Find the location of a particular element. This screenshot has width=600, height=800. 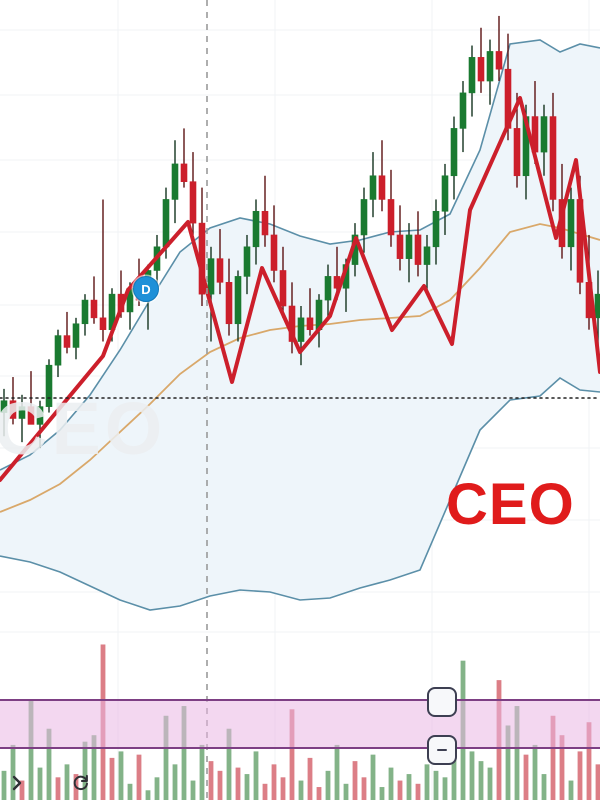

range-handle-top is located at coordinates (442, 702).